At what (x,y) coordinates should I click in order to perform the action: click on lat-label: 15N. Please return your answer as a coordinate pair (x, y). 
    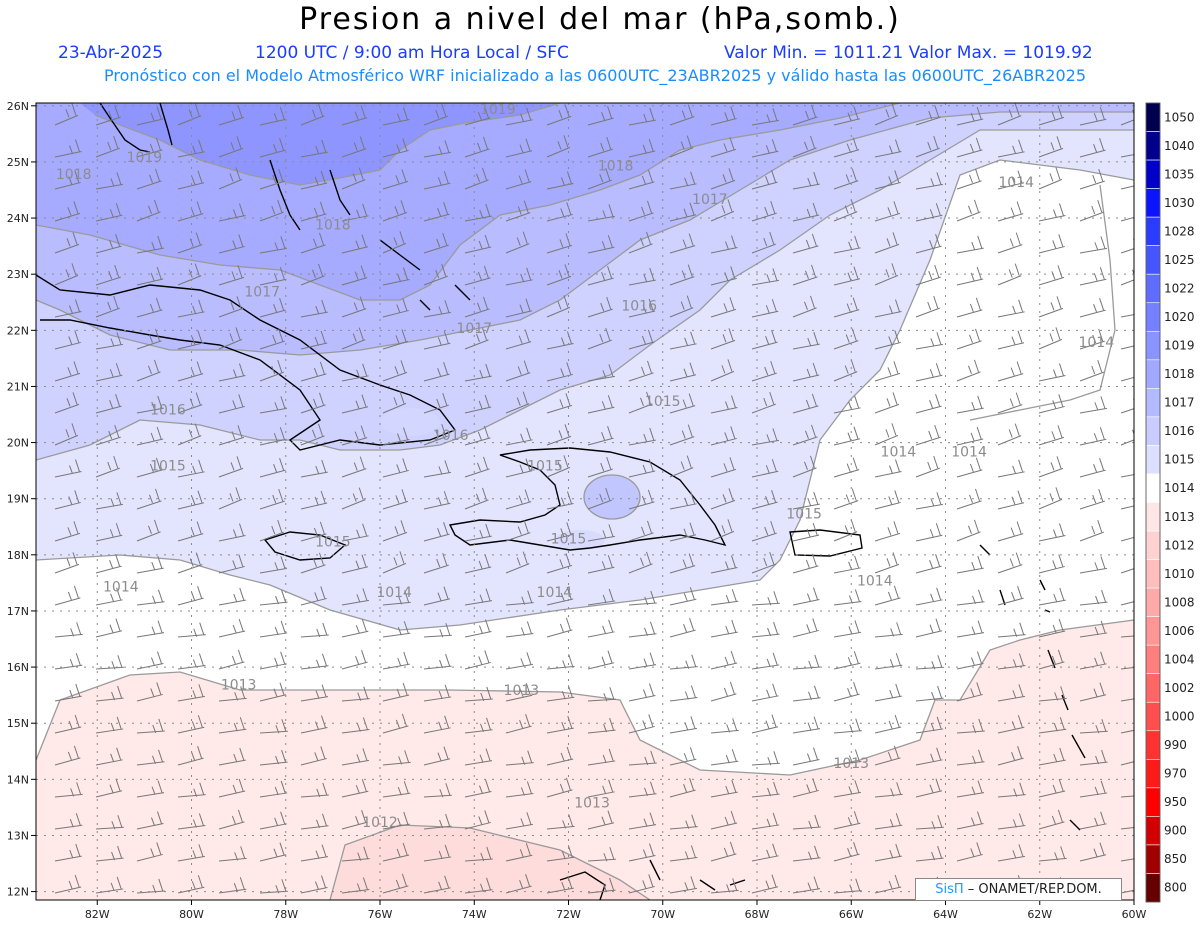
    Looking at the image, I should click on (18, 723).